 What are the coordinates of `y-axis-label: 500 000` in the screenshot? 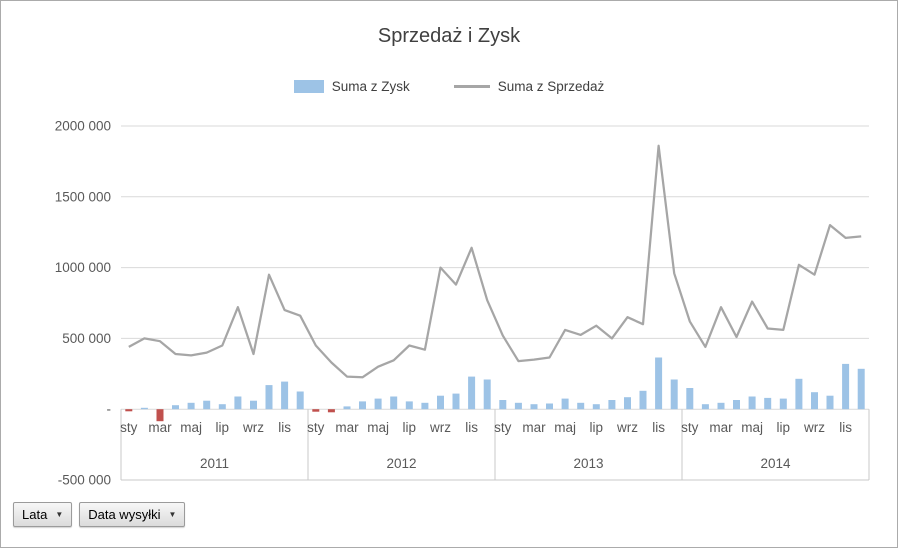 It's located at (86, 338).